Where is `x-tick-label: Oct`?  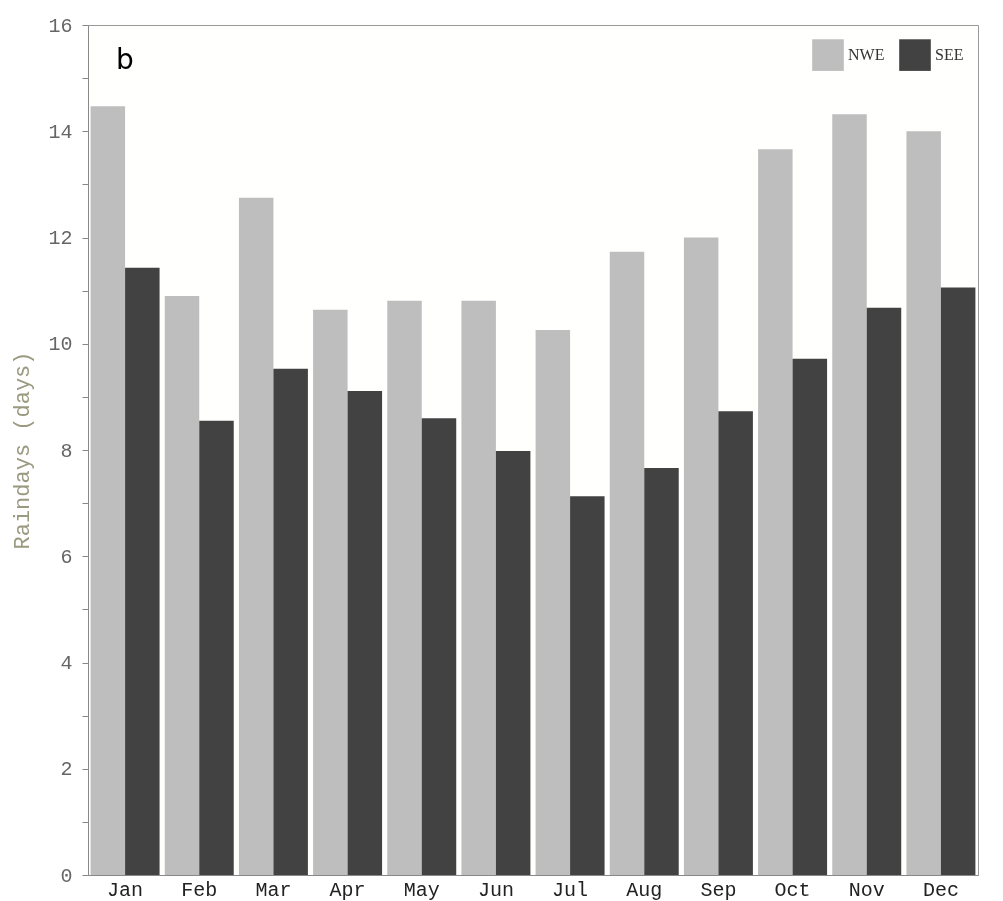
x-tick-label: Oct is located at coordinates (792, 889).